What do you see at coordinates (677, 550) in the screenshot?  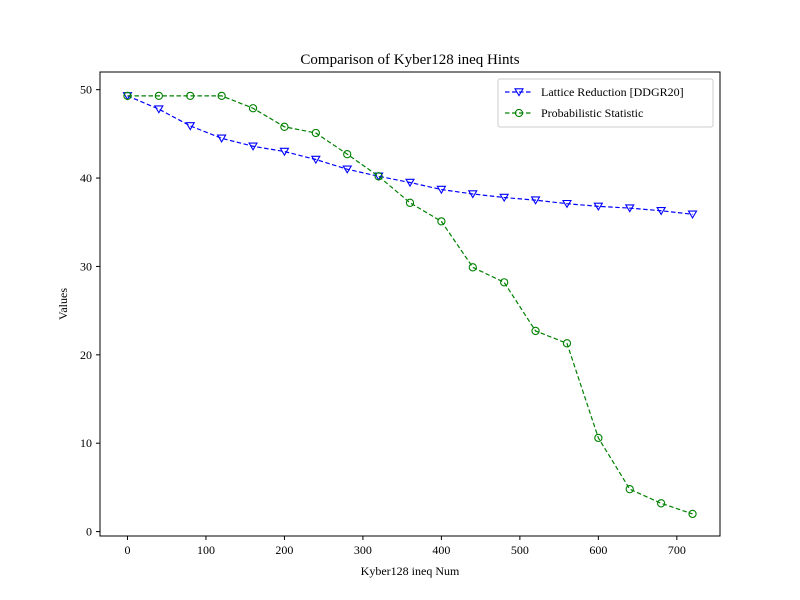 I see `x-tick-label: 700` at bounding box center [677, 550].